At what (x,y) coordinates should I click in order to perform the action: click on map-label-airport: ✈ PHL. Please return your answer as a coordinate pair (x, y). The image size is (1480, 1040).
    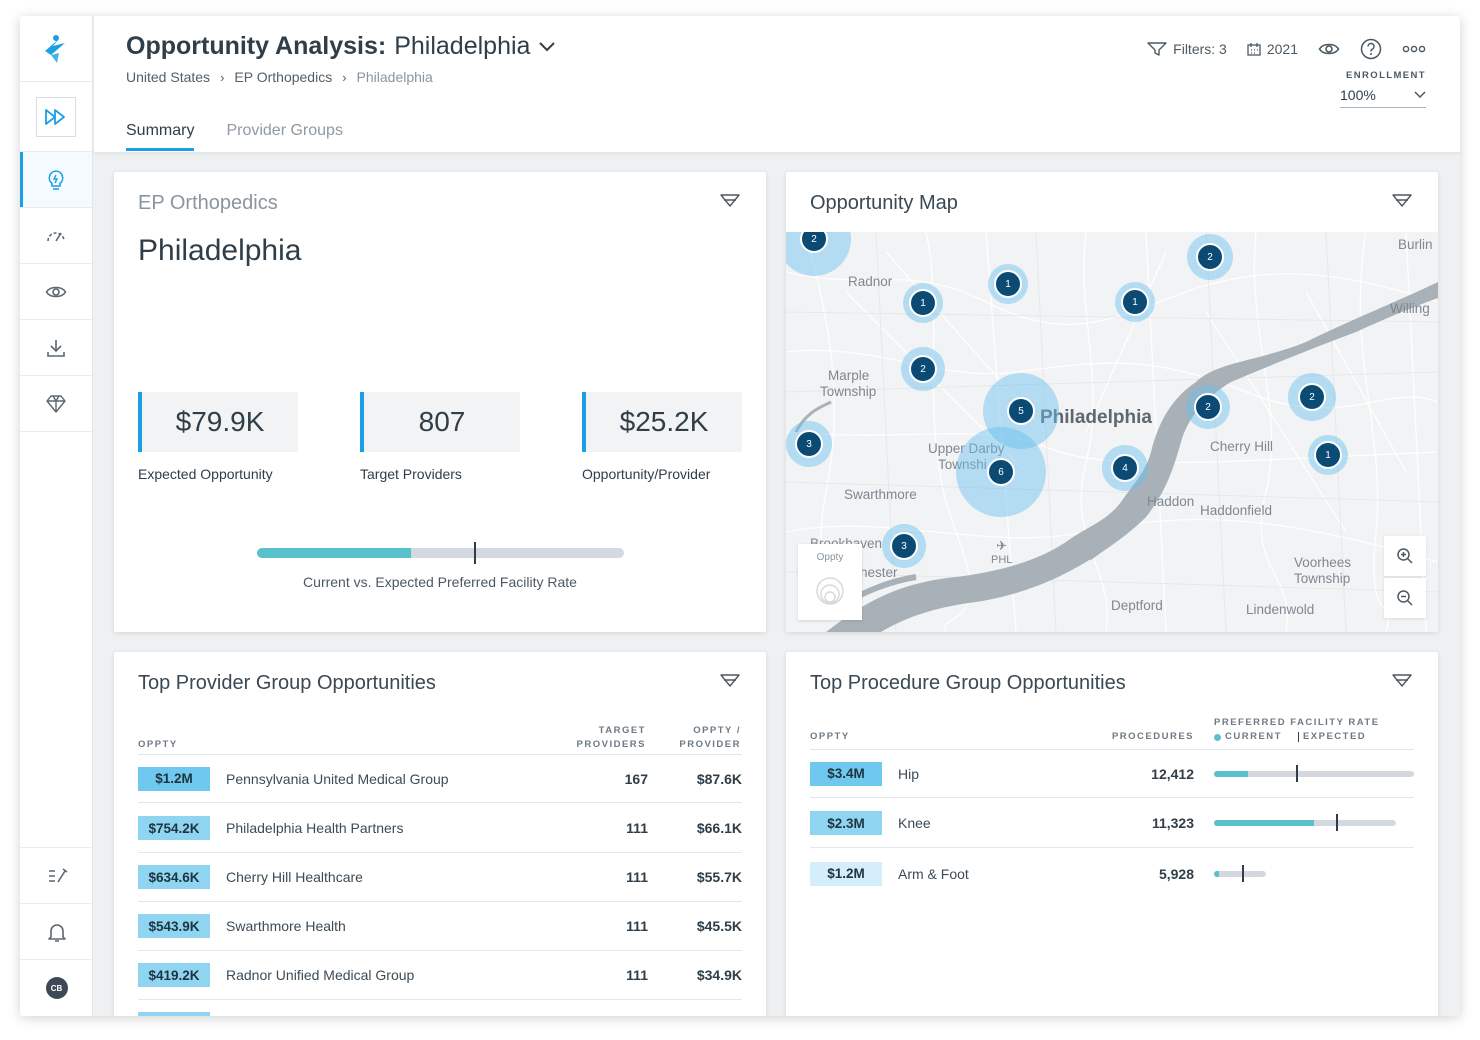
    Looking at the image, I should click on (1002, 552).